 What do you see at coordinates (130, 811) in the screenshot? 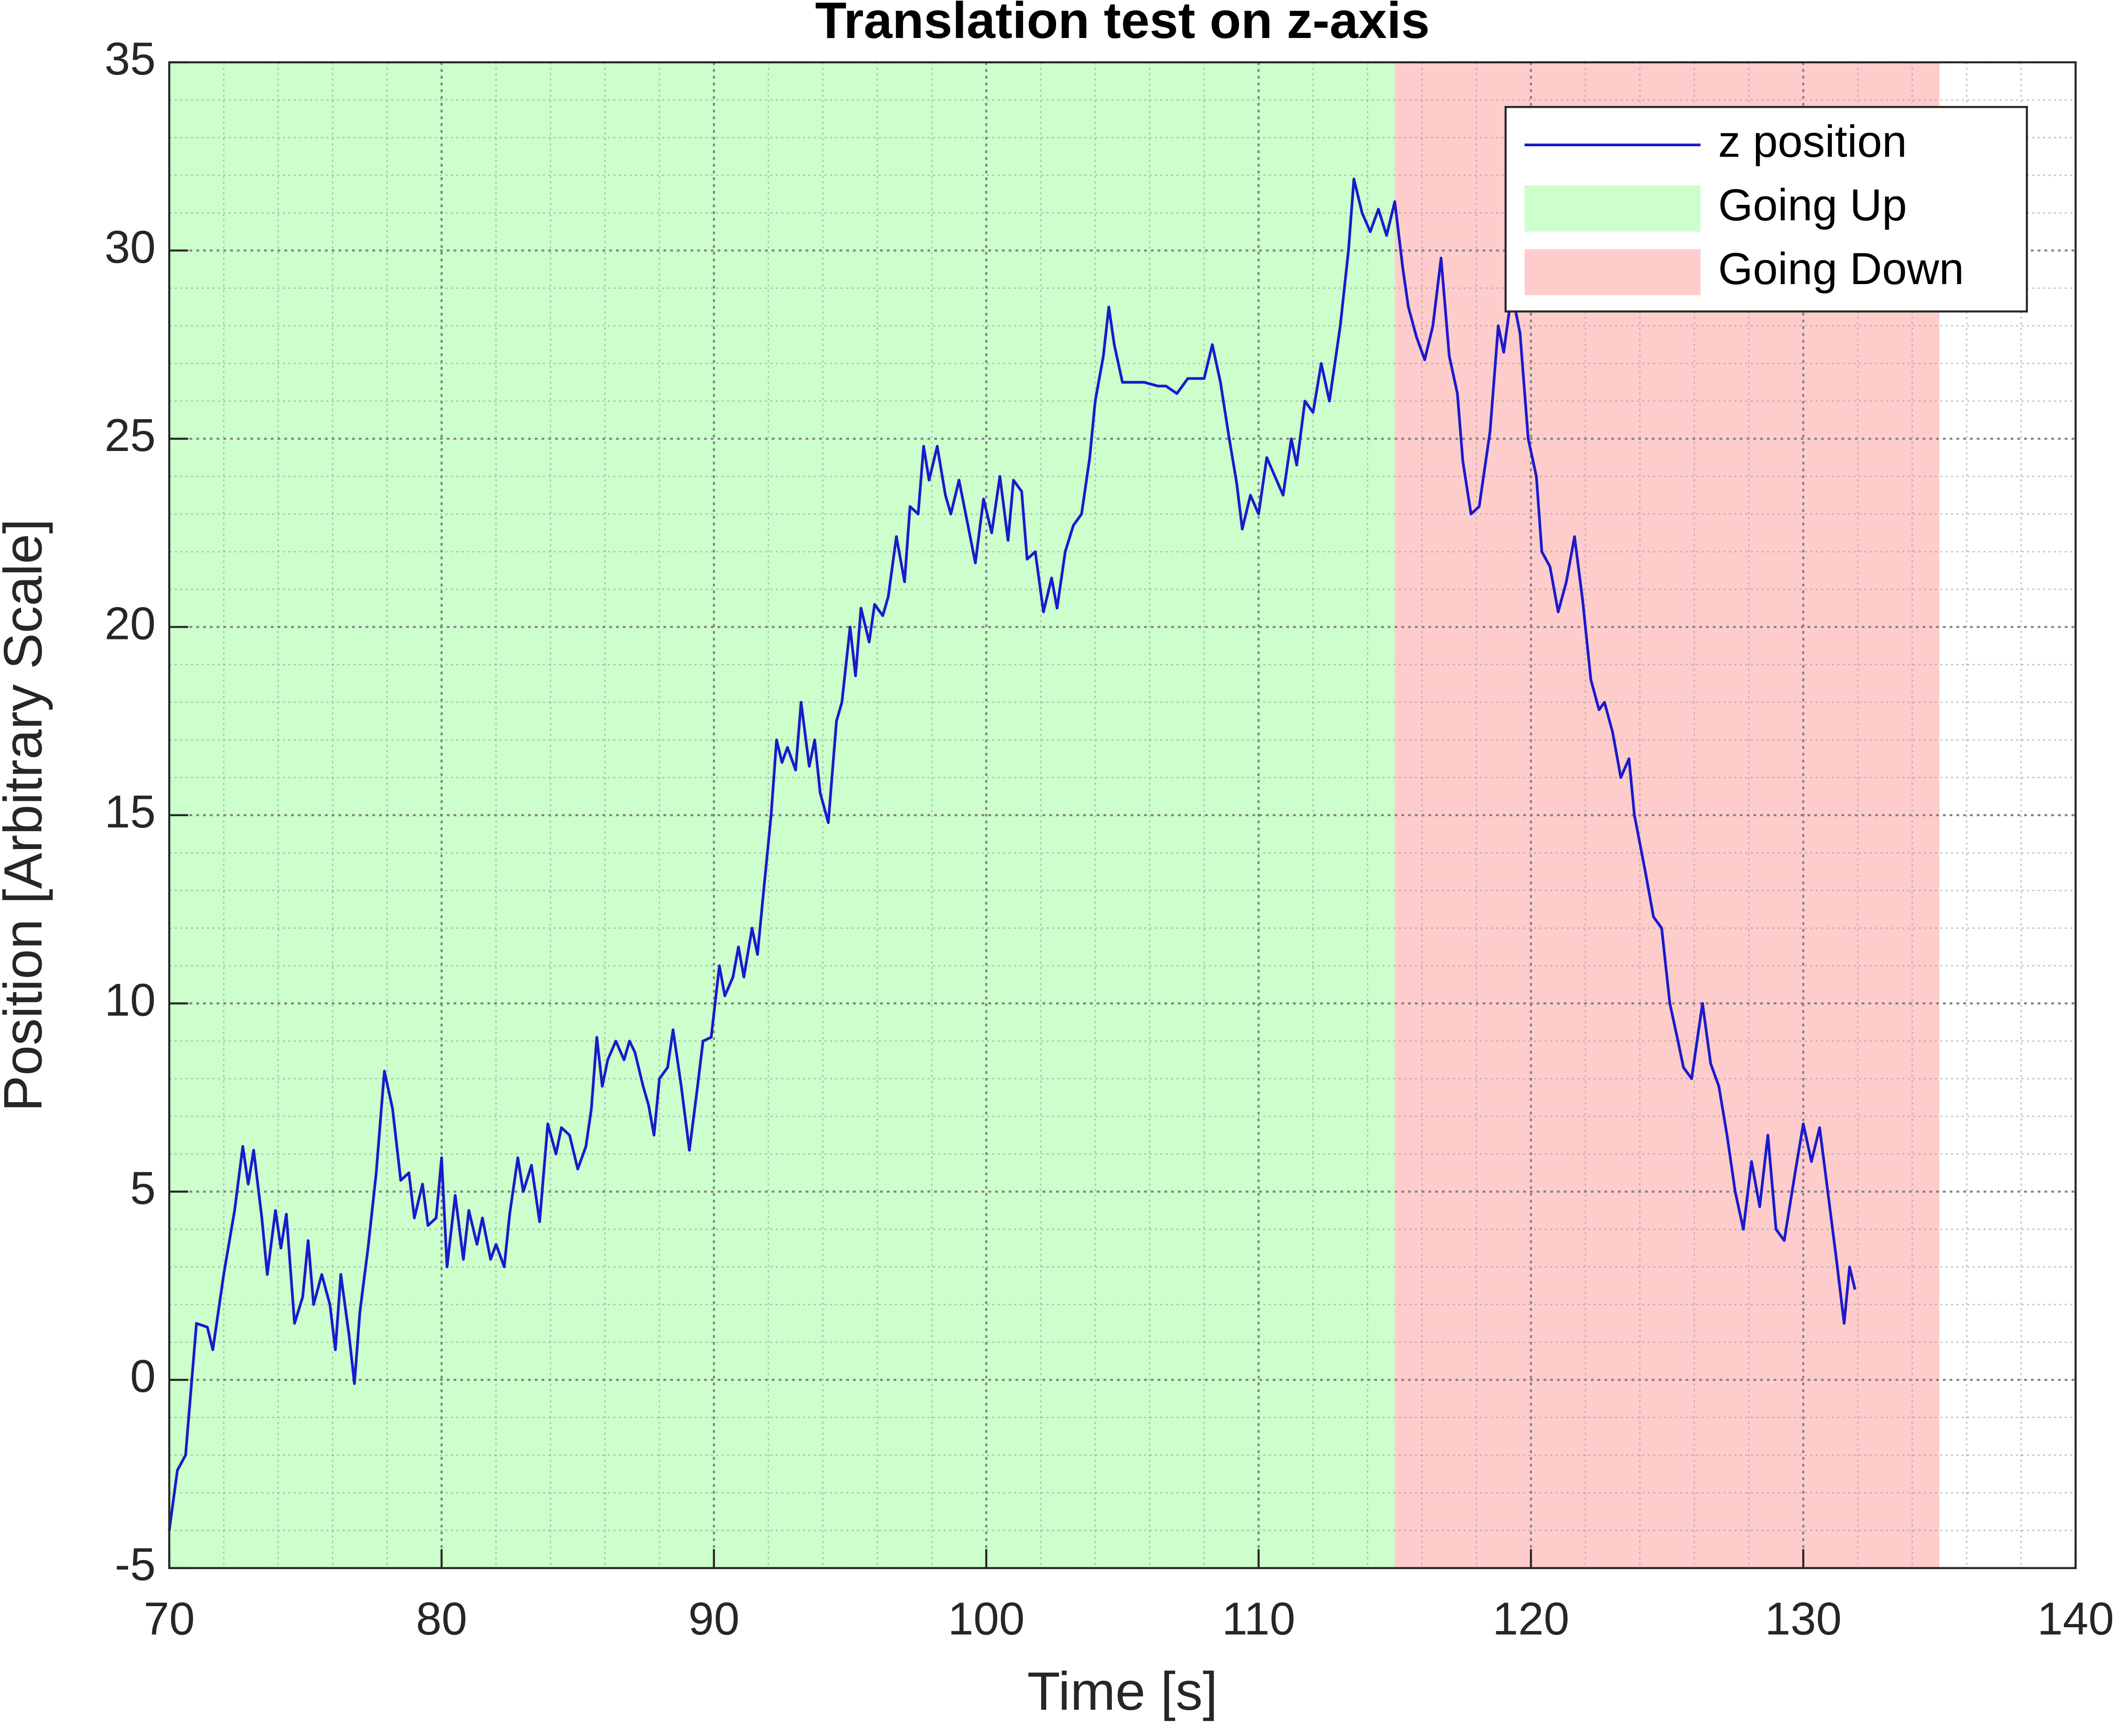
I see `y-tick-label: 15` at bounding box center [130, 811].